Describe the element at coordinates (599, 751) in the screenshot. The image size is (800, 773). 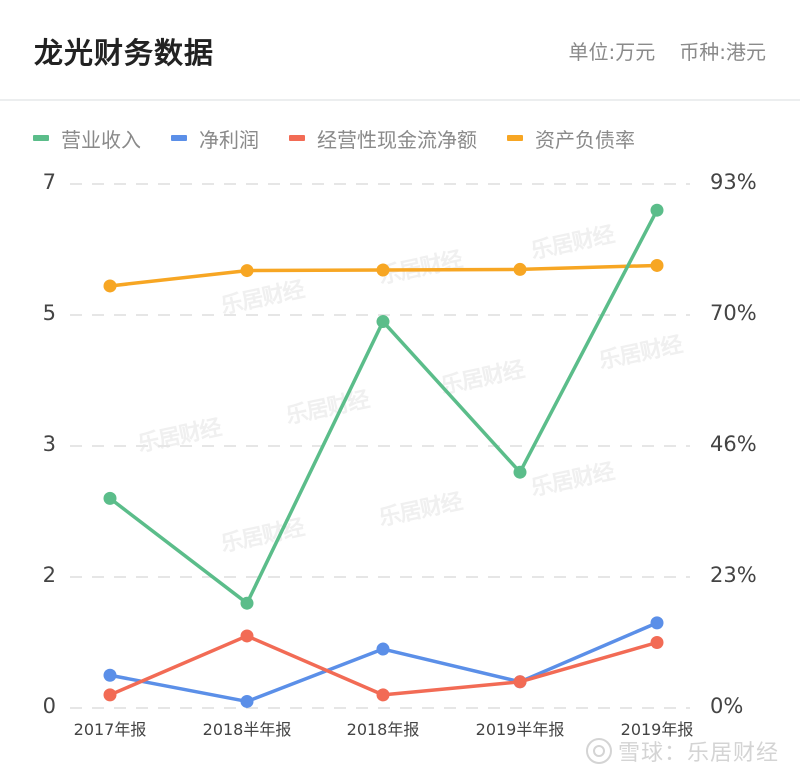
I see `snowball-logo-icon` at that location.